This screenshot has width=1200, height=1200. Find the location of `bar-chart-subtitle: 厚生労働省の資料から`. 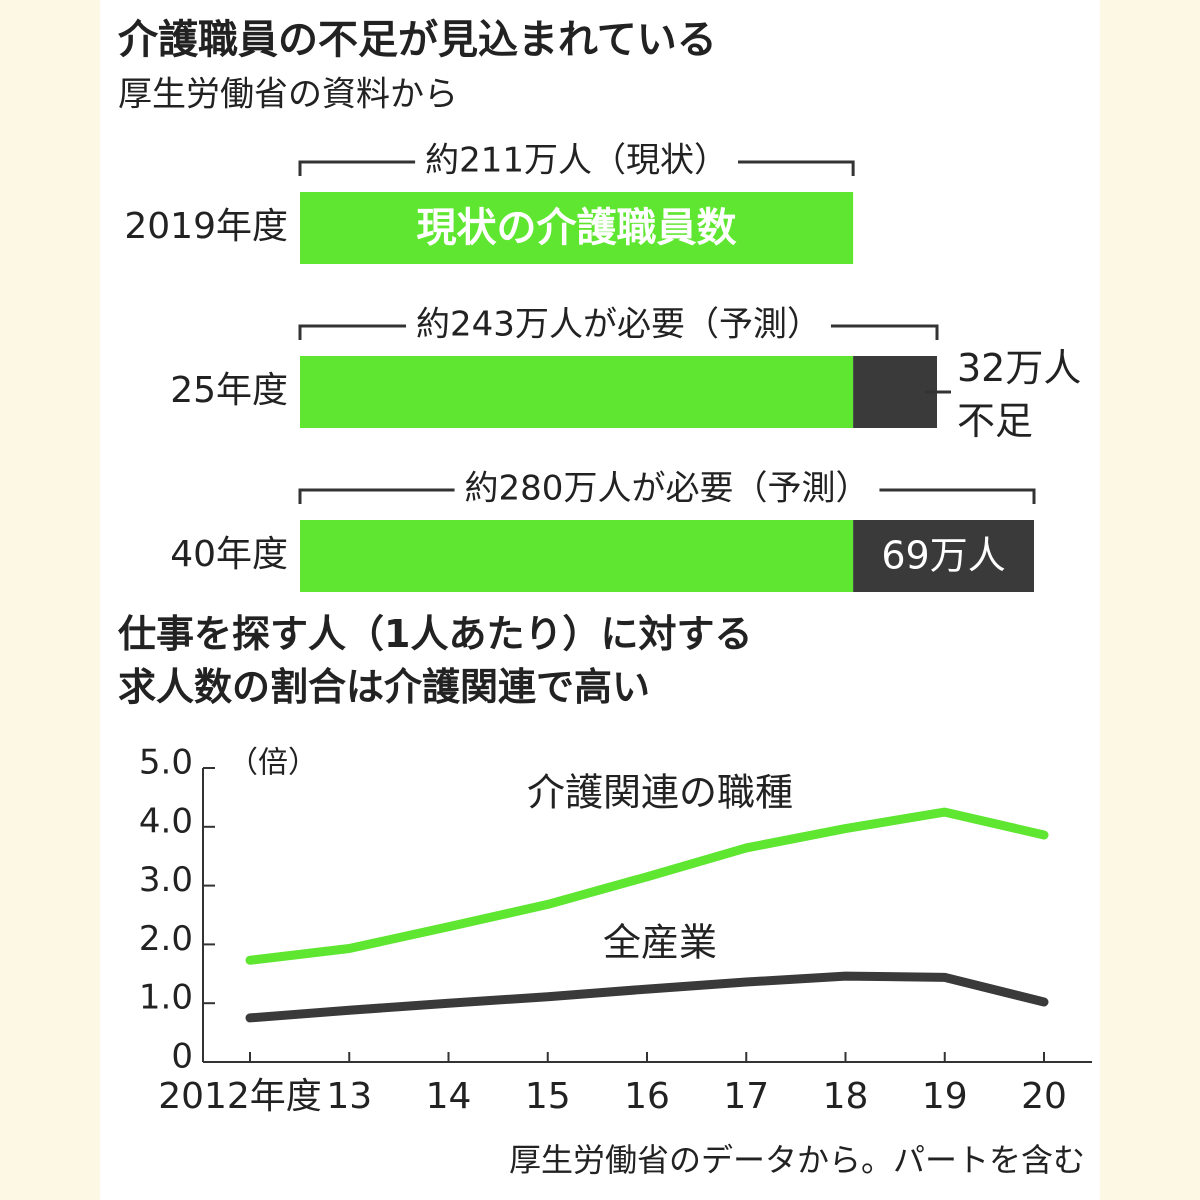

bar-chart-subtitle: 厚生労働省の資料から is located at coordinates (288, 95).